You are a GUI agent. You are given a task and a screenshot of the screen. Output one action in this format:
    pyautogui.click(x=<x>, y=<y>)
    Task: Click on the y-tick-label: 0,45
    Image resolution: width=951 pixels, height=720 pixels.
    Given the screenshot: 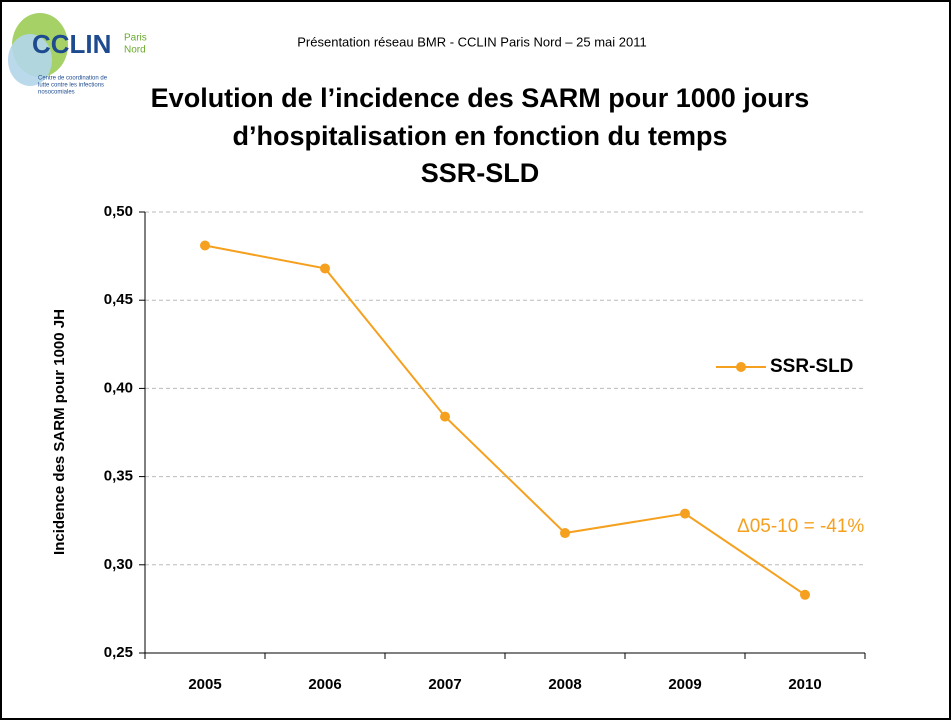 What is the action you would take?
    pyautogui.click(x=118, y=299)
    